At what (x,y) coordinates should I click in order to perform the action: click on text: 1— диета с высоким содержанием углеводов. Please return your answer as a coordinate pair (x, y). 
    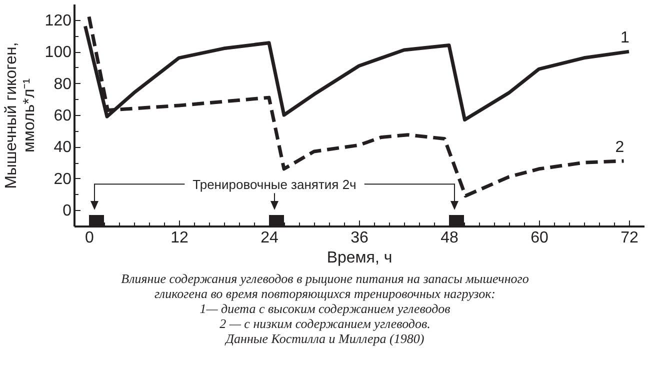
    Looking at the image, I should click on (325, 308).